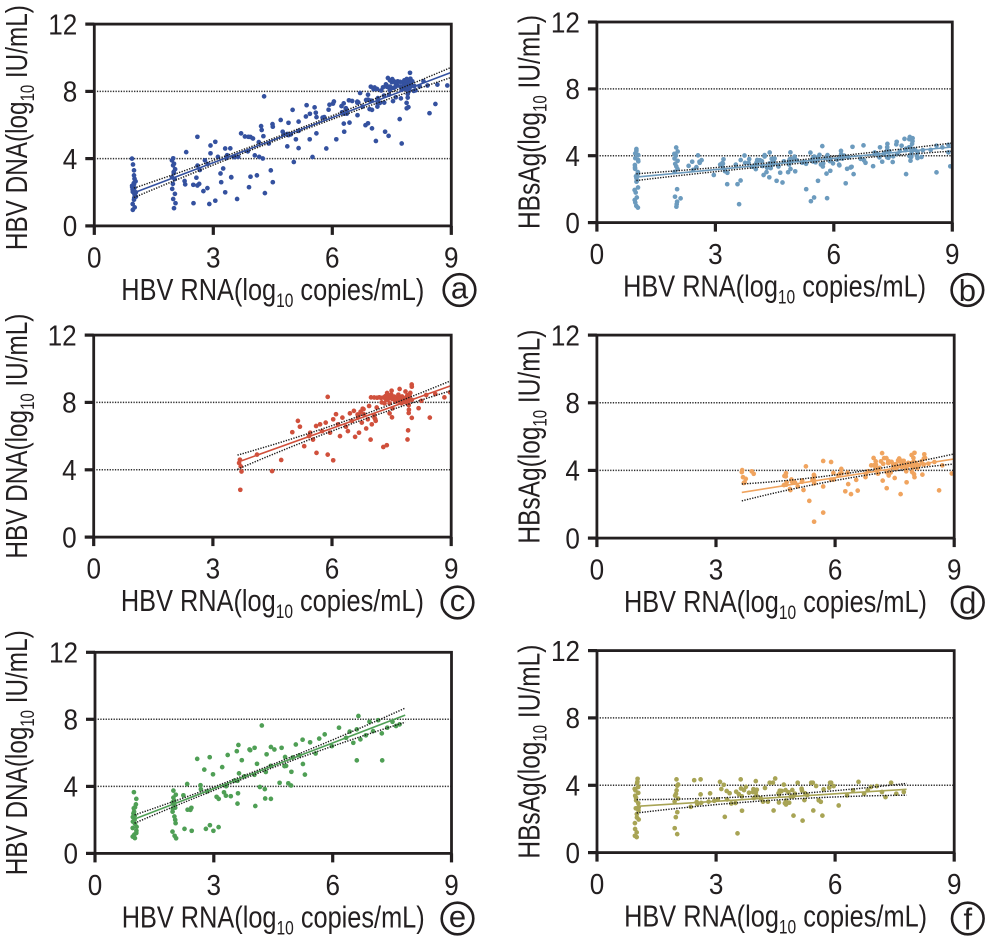 The height and width of the screenshot is (942, 991). I want to click on svg-text: c, so click(458, 600).